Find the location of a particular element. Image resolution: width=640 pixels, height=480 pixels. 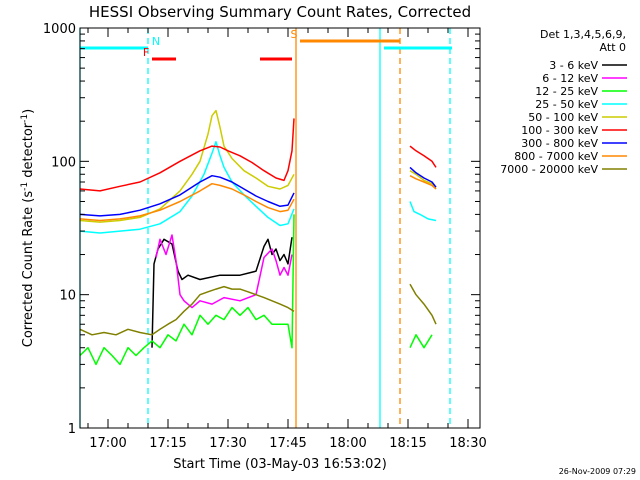

legend-entry-7: 800 - 7000 keV is located at coordinates (556, 156).